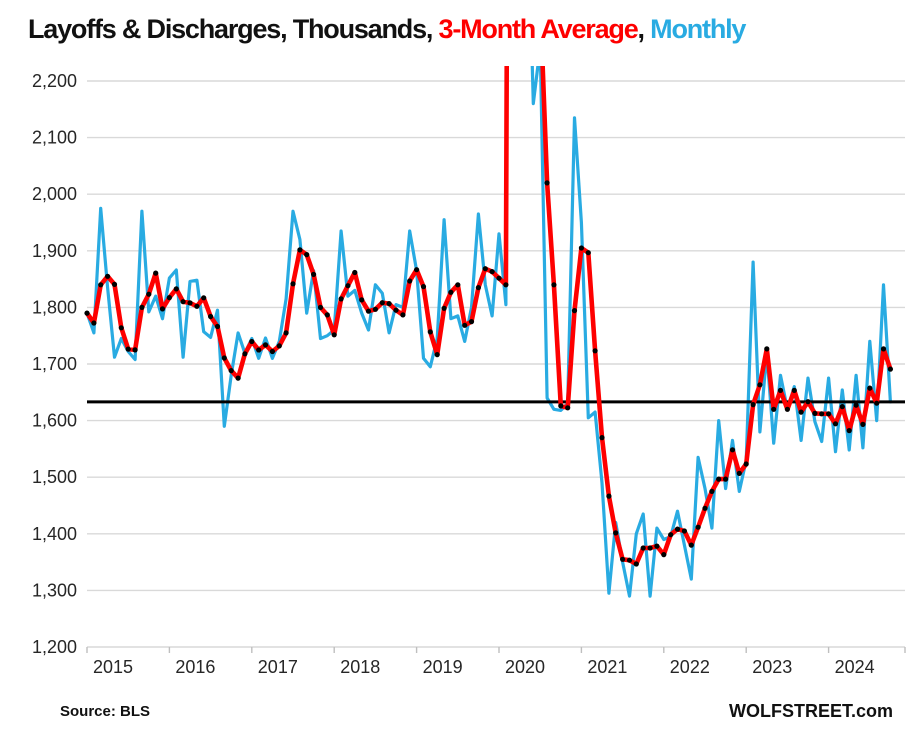 The width and height of the screenshot is (909, 738). Describe the element at coordinates (105, 711) in the screenshot. I see `source-label: Source: BLS` at that location.